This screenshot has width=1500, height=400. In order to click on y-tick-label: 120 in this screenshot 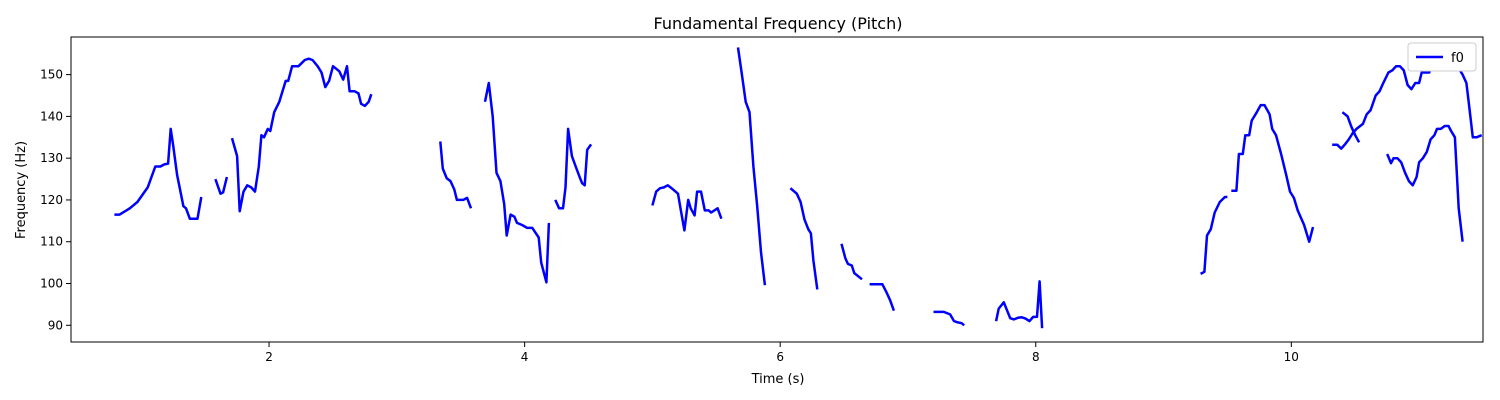, I will do `click(51, 200)`.